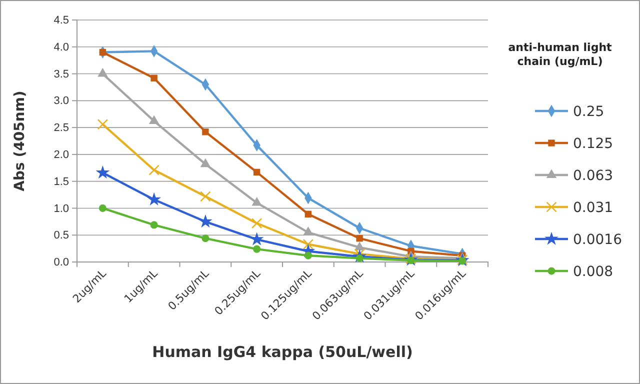  Describe the element at coordinates (61, 74) in the screenshot. I see `y-tick-label: 3.5` at that location.